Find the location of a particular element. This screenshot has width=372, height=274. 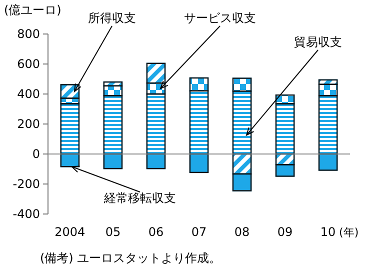

y-tick-label: 0 is located at coordinates (36, 154).